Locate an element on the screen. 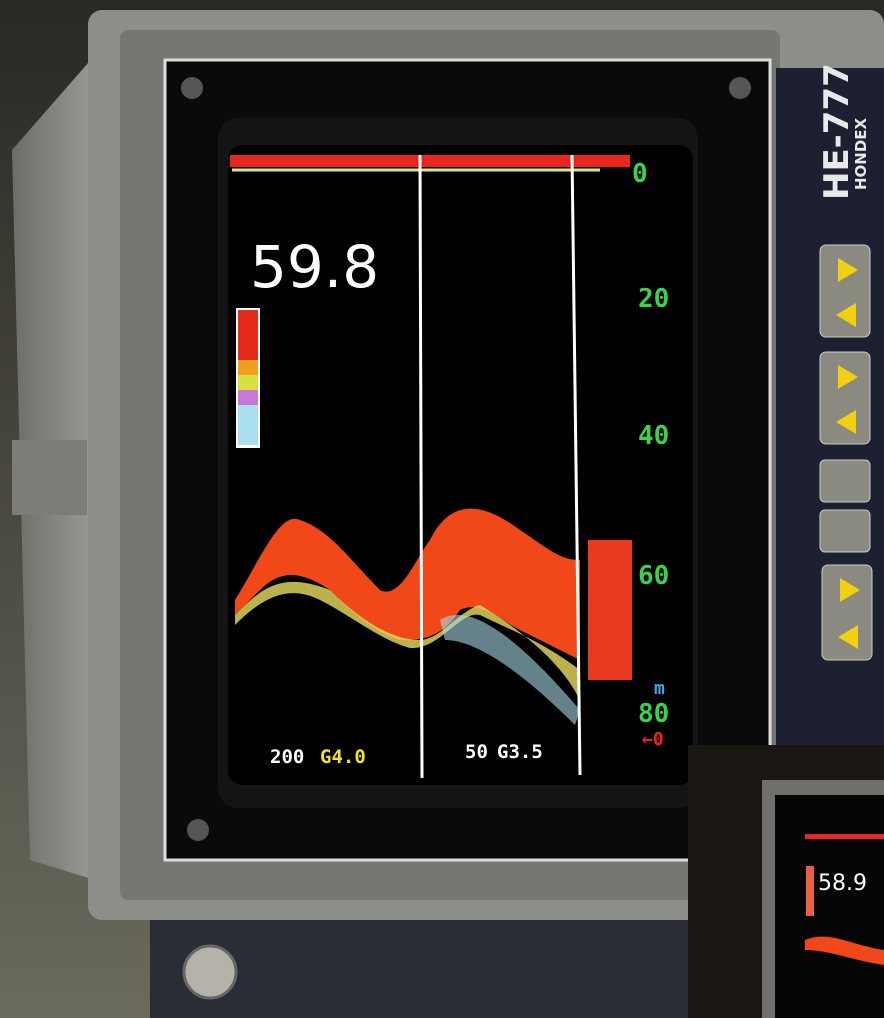  ascope-echo is located at coordinates (610, 610).